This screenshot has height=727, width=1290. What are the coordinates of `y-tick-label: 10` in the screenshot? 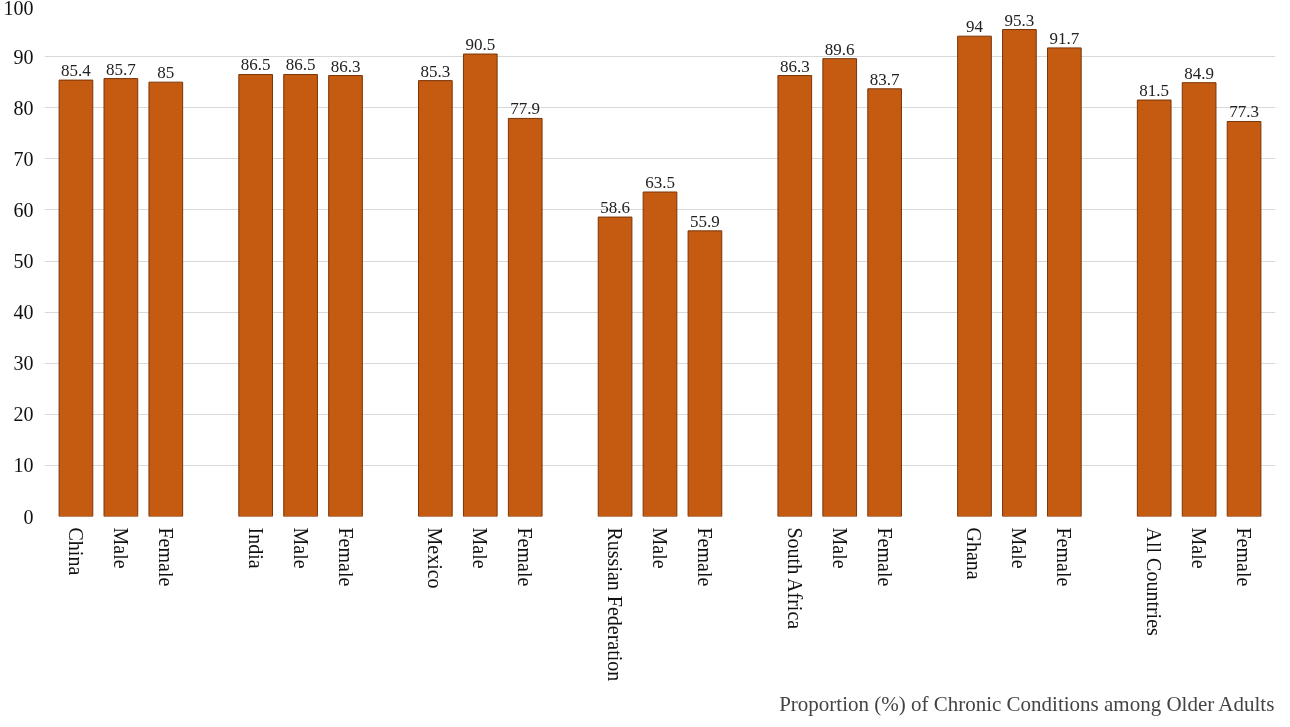 It's located at (23, 465).